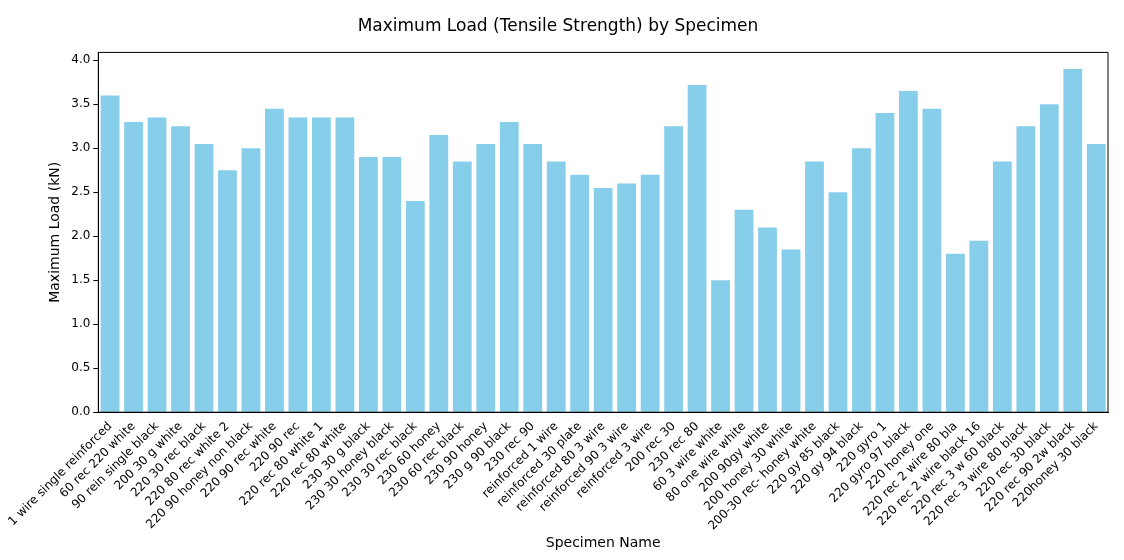 The image size is (1124, 560). What do you see at coordinates (603, 542) in the screenshot?
I see `x-axis-title: Specimen Name` at bounding box center [603, 542].